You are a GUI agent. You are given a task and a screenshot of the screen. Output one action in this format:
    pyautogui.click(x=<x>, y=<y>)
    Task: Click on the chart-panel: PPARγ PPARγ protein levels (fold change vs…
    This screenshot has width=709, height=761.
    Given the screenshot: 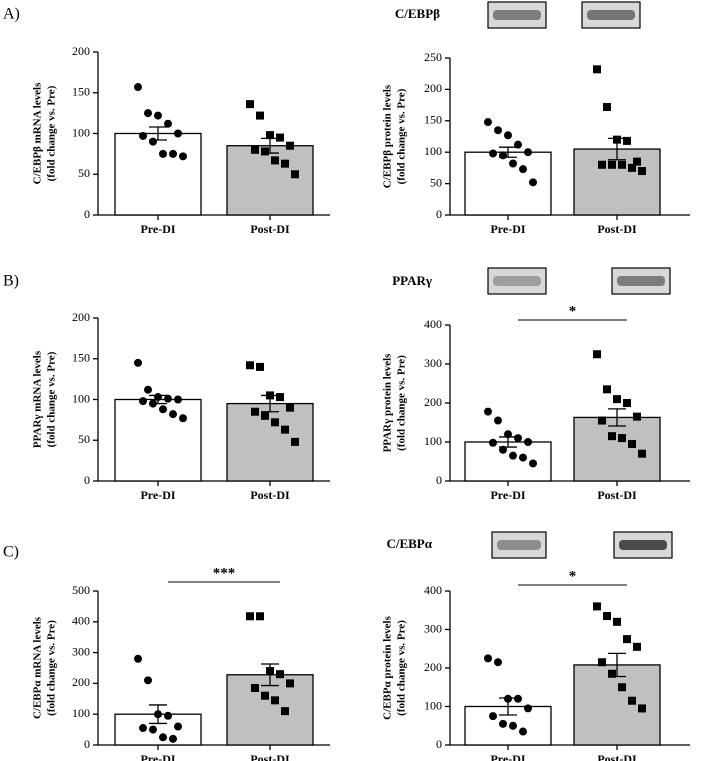 What is the action you would take?
    pyautogui.click(x=536, y=384)
    